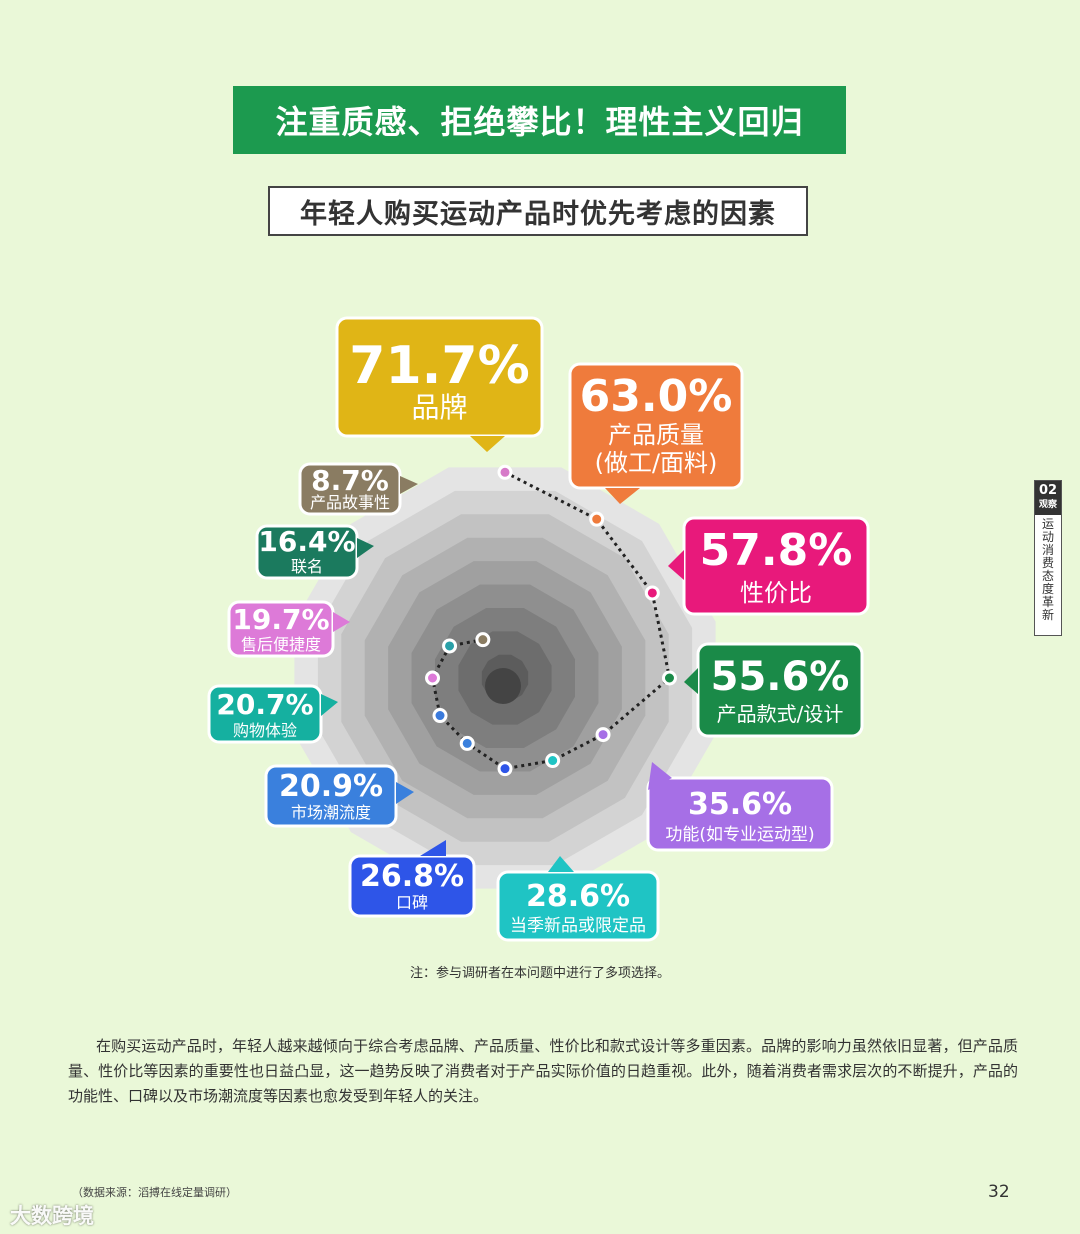 The width and height of the screenshot is (1080, 1234). I want to click on callout-11: 16.4%联名, so click(314, 552).